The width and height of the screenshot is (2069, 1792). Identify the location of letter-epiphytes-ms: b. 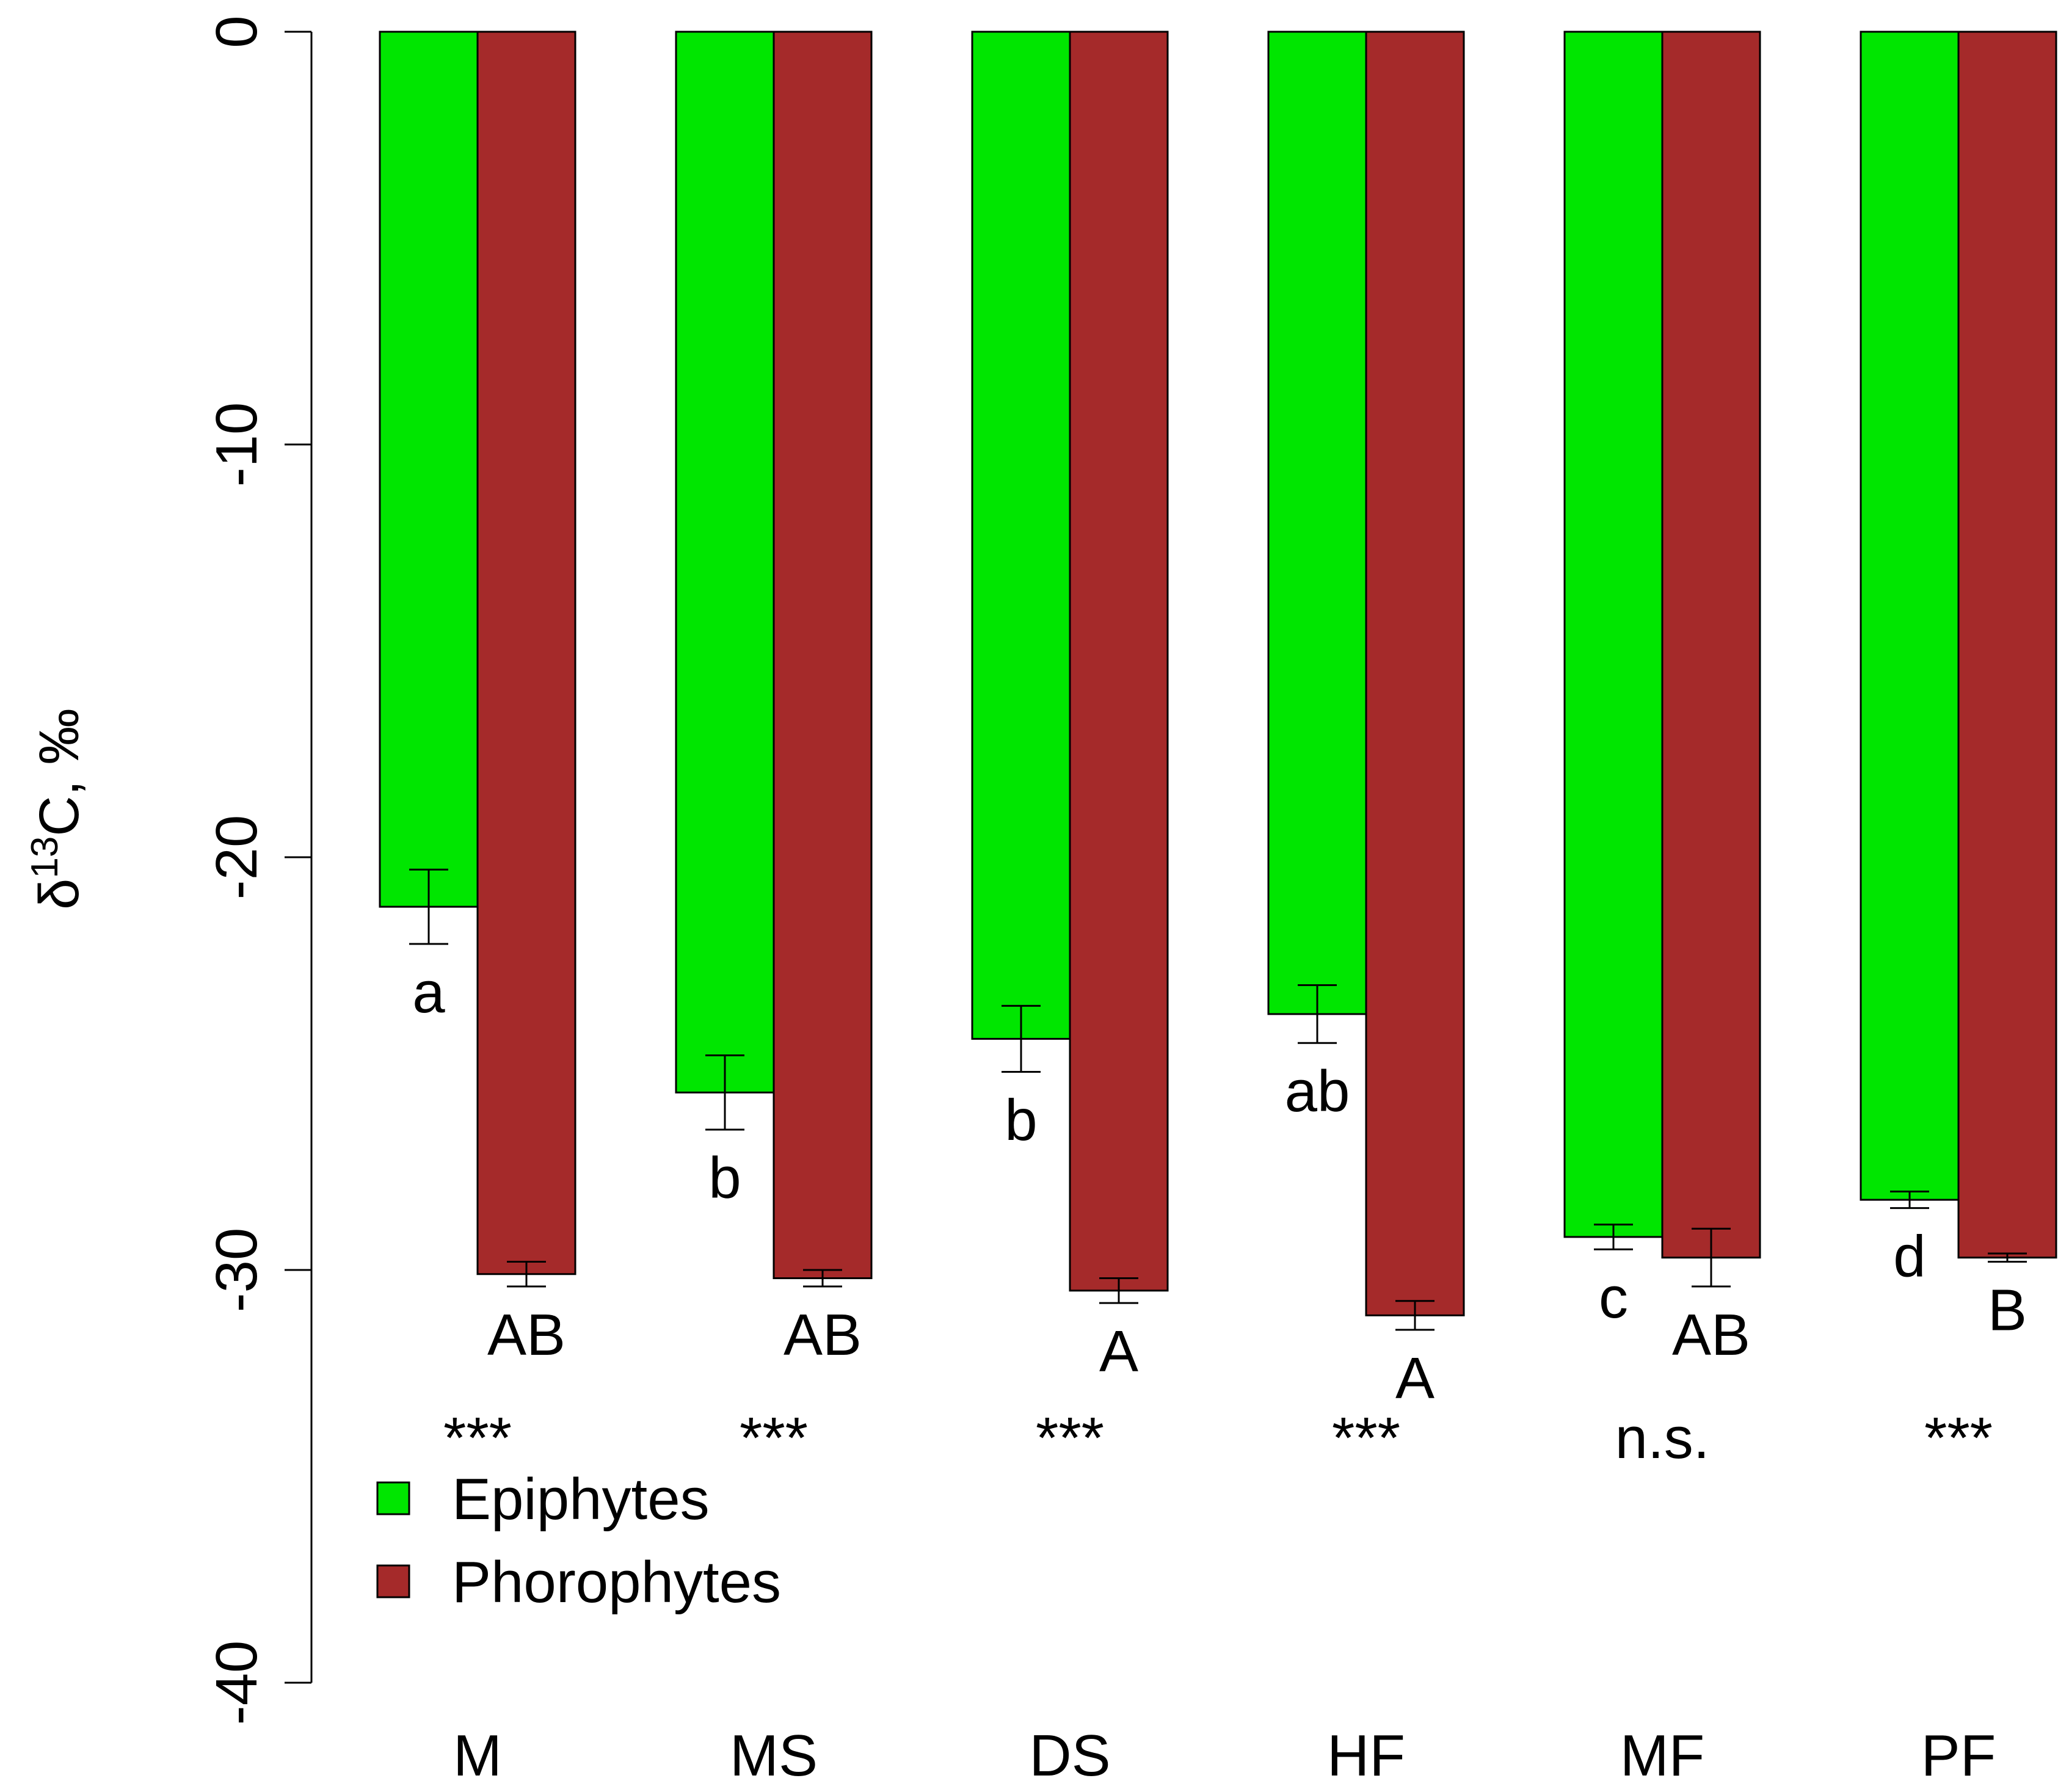
(725, 1178).